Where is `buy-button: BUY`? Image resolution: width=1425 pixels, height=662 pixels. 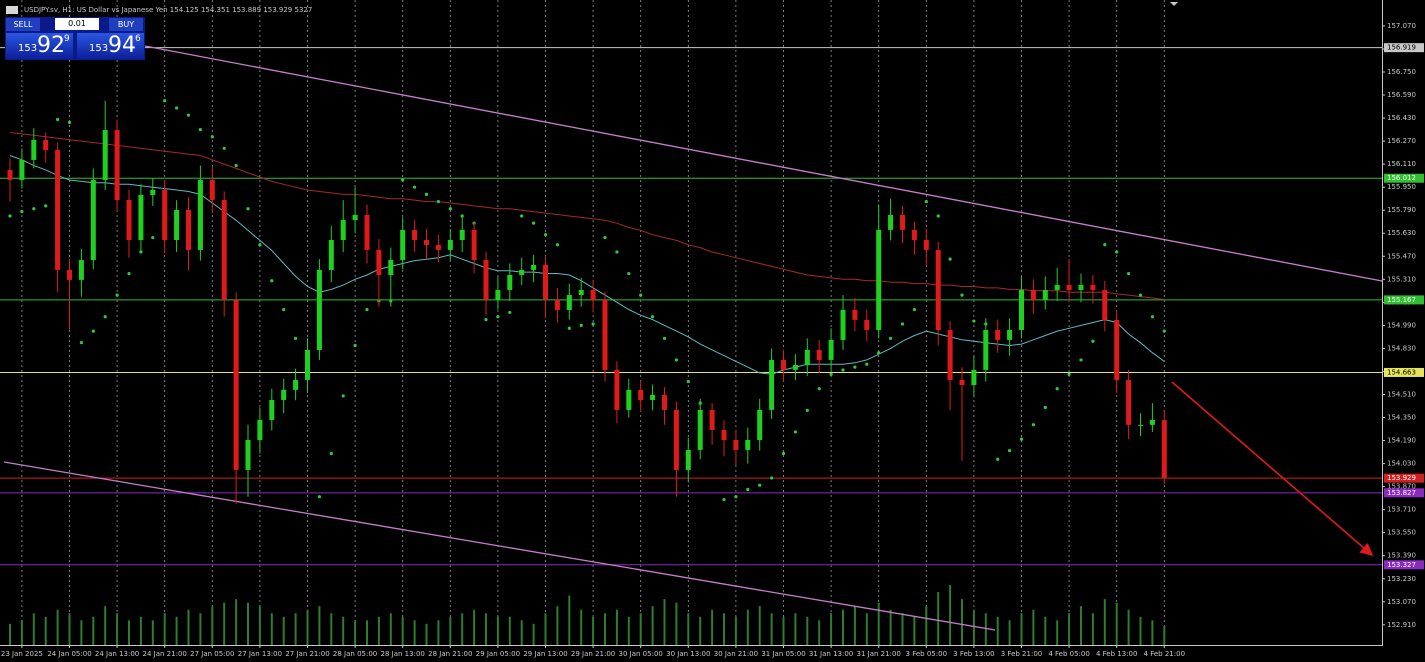 buy-button: BUY is located at coordinates (126, 24).